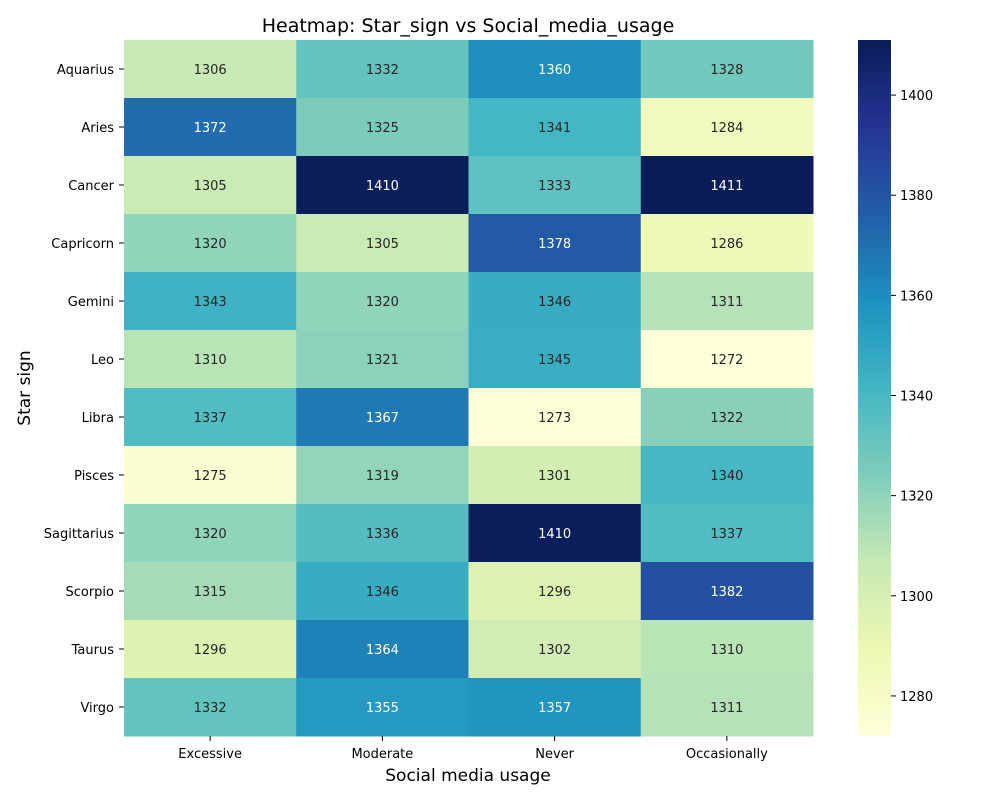 The width and height of the screenshot is (1000, 800). Describe the element at coordinates (554, 70) in the screenshot. I see `cell-value-label: 1360` at that location.